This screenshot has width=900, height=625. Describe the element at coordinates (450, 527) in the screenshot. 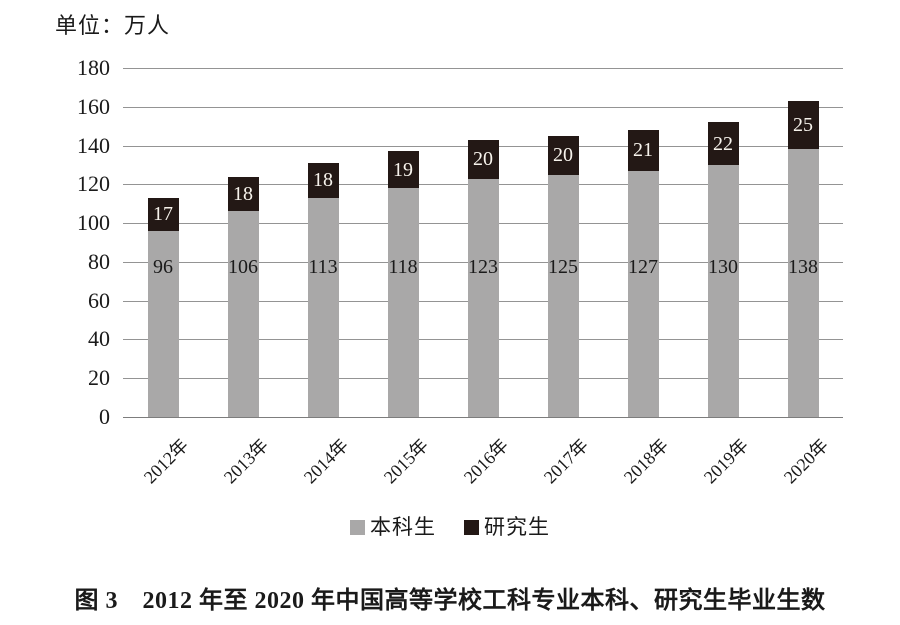

I see `chart-legend: 本科生 研究生` at that location.